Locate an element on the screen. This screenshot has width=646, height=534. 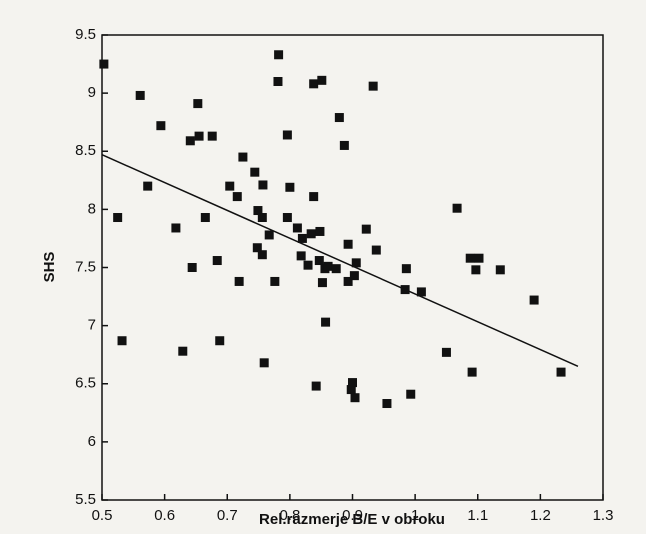
x-tick-label: 0.7 is located at coordinates (227, 515).